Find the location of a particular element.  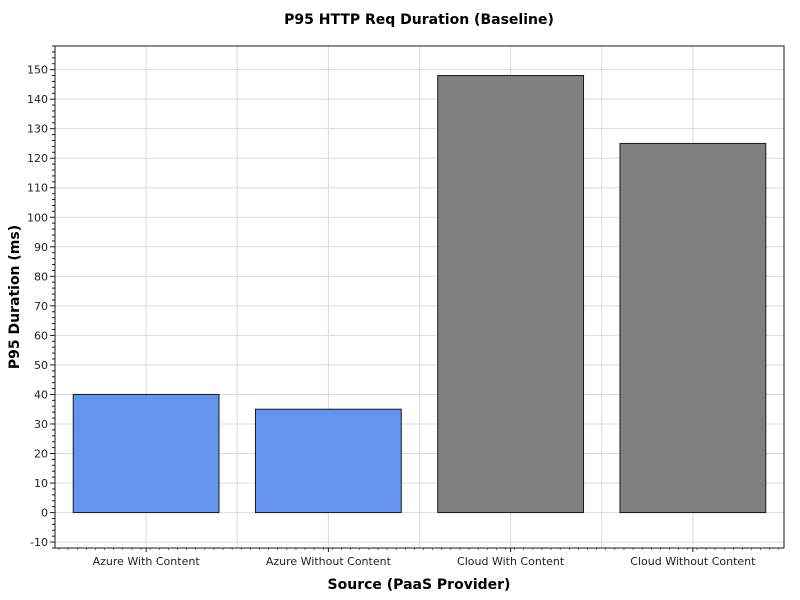

y-tick-label: 150 is located at coordinates (37, 70).